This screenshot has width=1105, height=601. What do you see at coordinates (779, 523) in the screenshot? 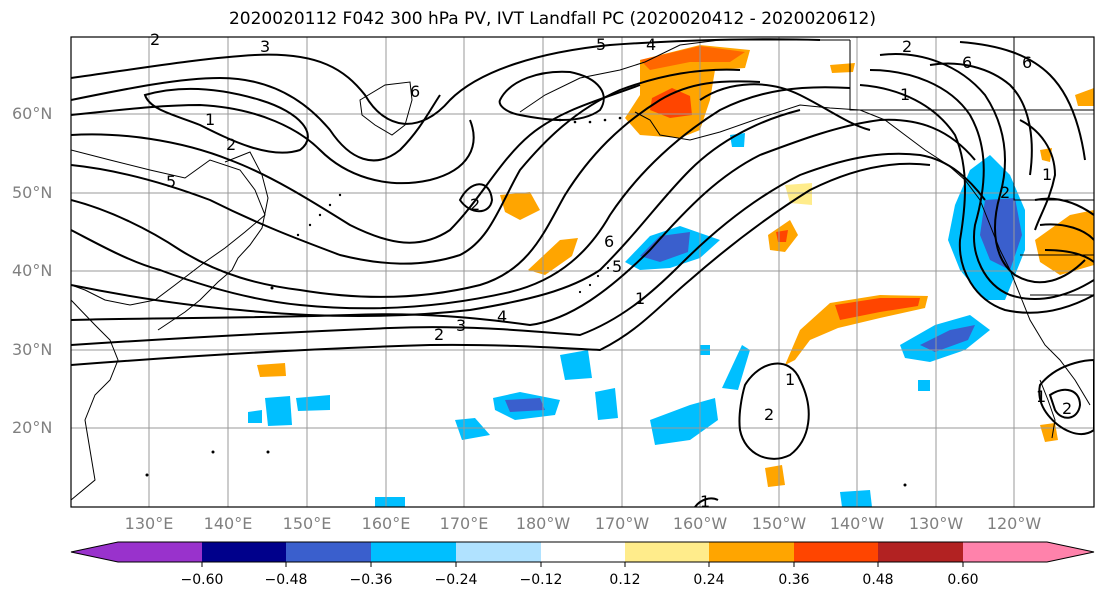
I see `lon-label: 150°W` at bounding box center [779, 523].